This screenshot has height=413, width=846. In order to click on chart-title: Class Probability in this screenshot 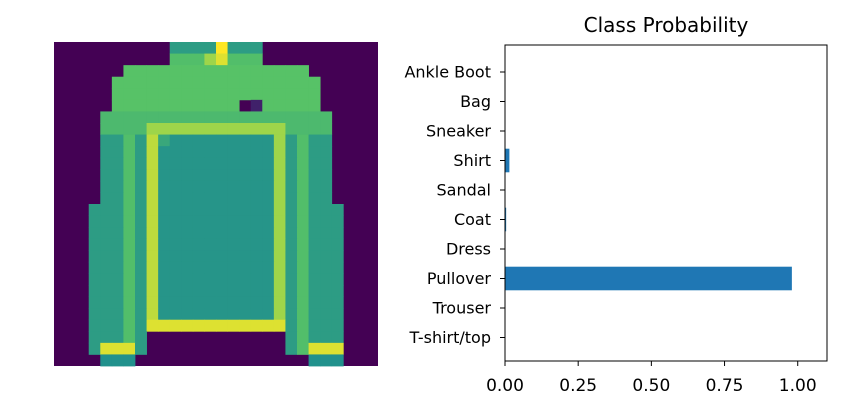, I will do `click(666, 25)`.